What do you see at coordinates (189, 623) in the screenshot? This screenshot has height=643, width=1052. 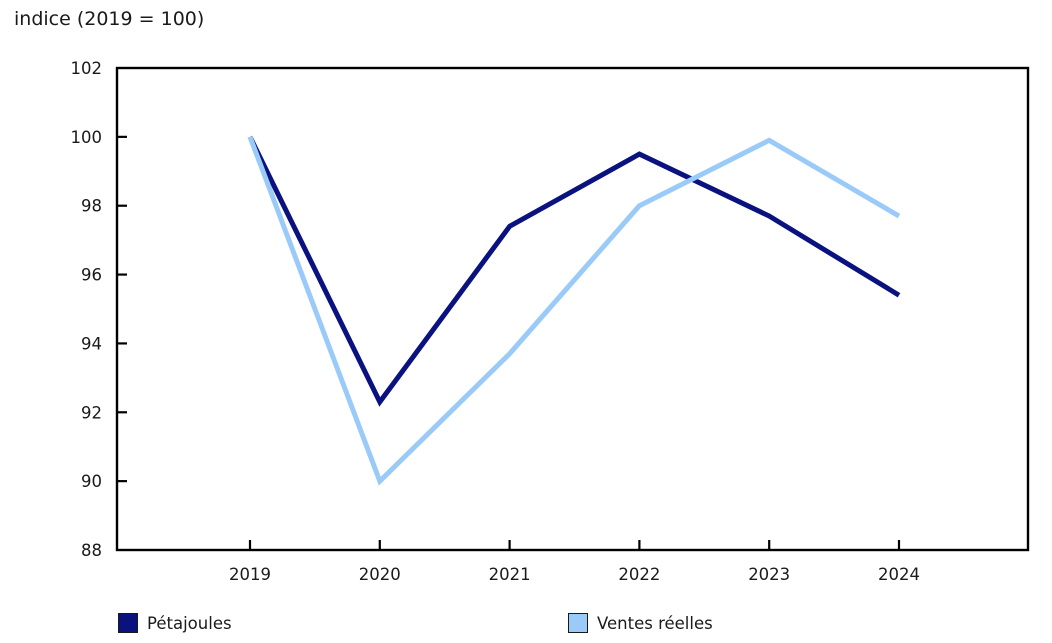 I see `legend-label-petajoules: Pétajoules` at bounding box center [189, 623].